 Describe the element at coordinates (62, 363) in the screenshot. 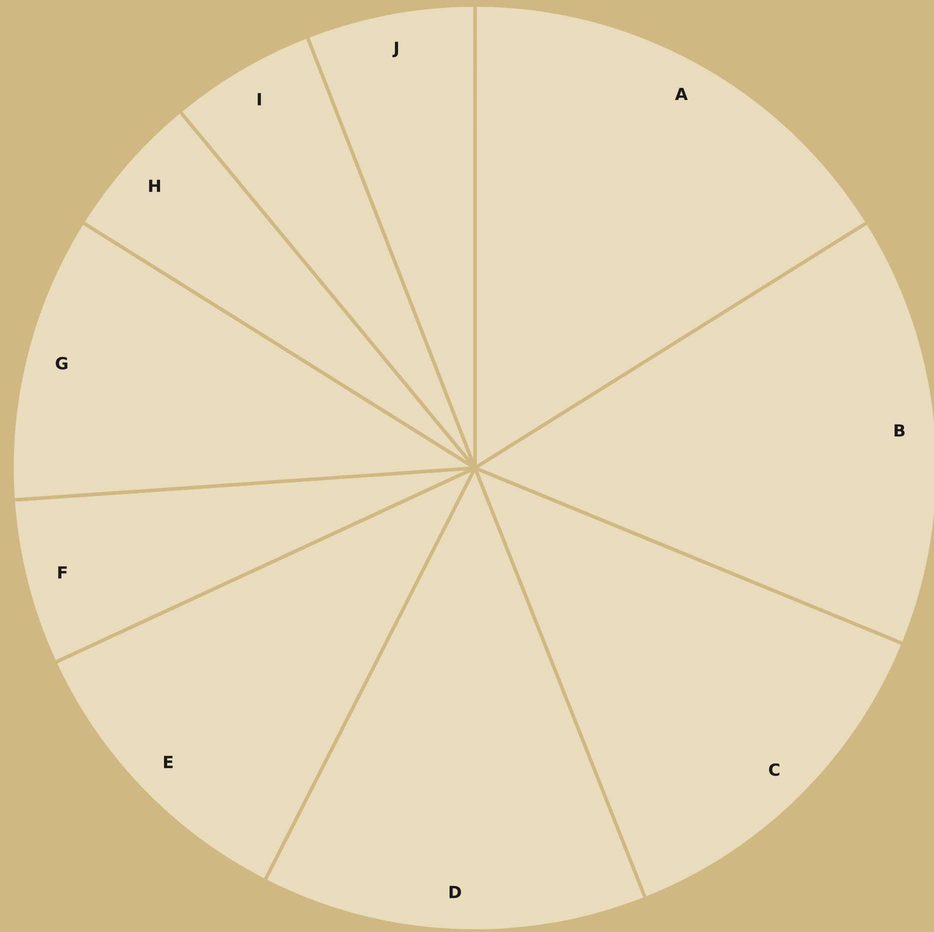

I see `slice-label: G` at that location.